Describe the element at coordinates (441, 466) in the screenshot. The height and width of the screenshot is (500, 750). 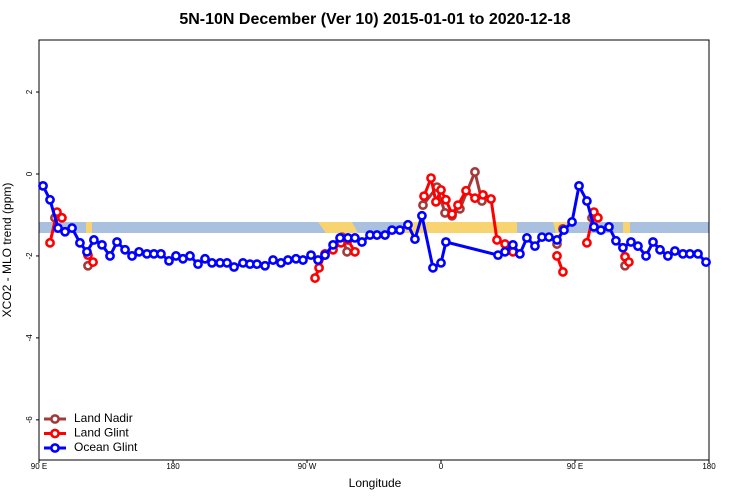
I see `x-tick-label: 0` at that location.